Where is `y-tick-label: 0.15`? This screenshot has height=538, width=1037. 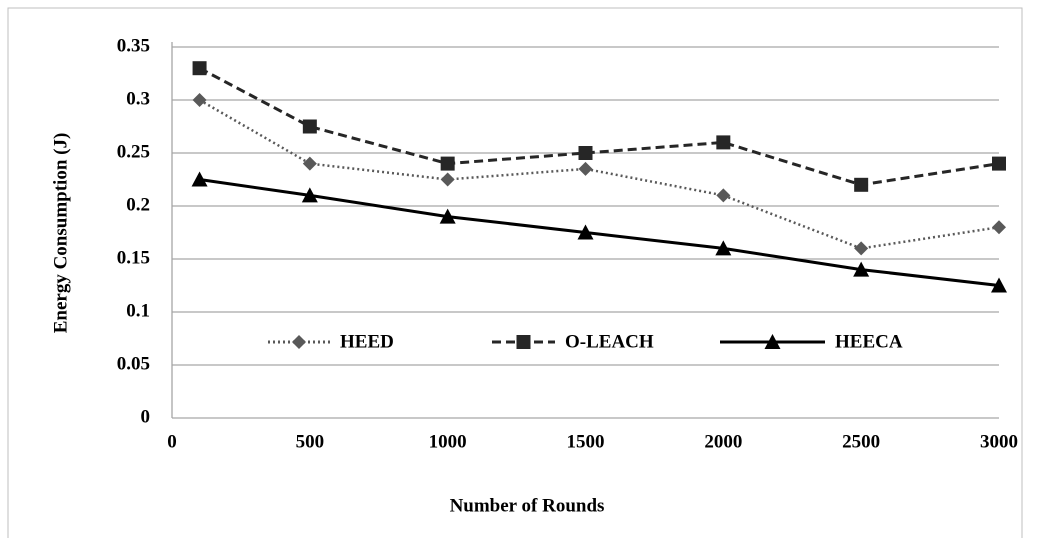 y-tick-label: 0.15 is located at coordinates (133, 257).